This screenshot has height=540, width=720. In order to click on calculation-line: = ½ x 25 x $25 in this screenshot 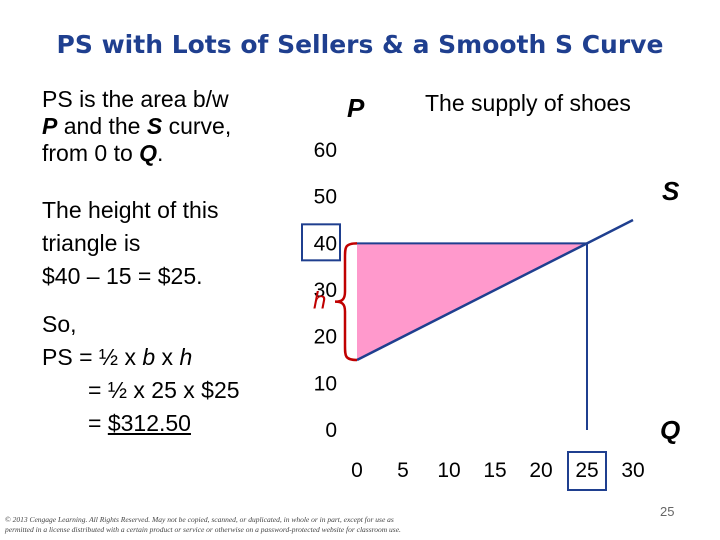, I will do `click(164, 390)`.